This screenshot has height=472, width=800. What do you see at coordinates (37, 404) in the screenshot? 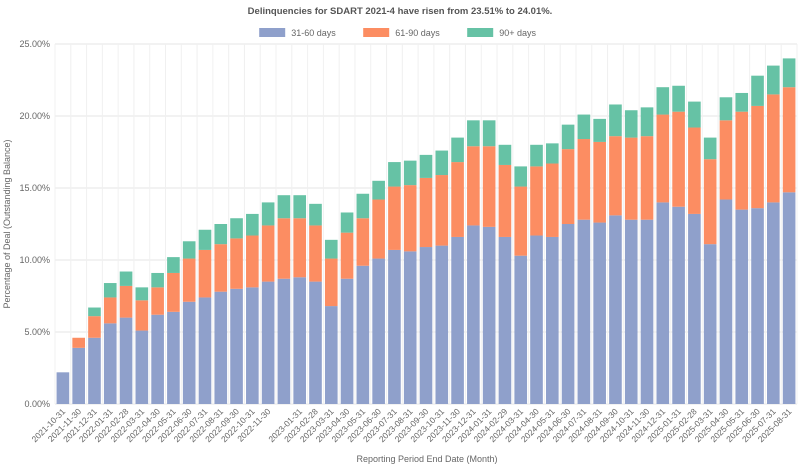
I see `y-tick-label: 0.00%` at bounding box center [37, 404].